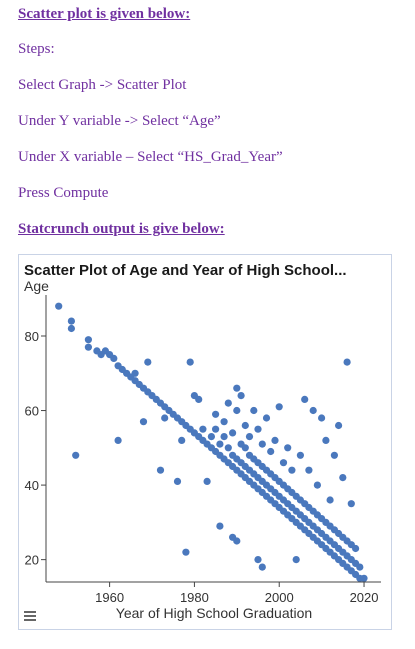 This screenshot has width=415, height=649. I want to click on hamburger-menu-icon, so click(30, 616).